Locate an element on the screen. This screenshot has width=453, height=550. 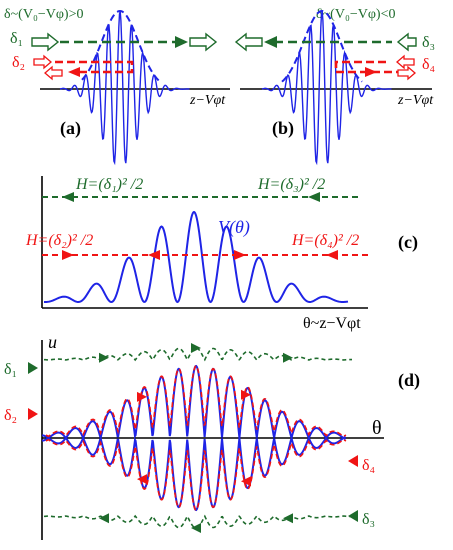
panel-c-h1-text: H=(δ₁)² /2 is located at coordinates (109, 184).